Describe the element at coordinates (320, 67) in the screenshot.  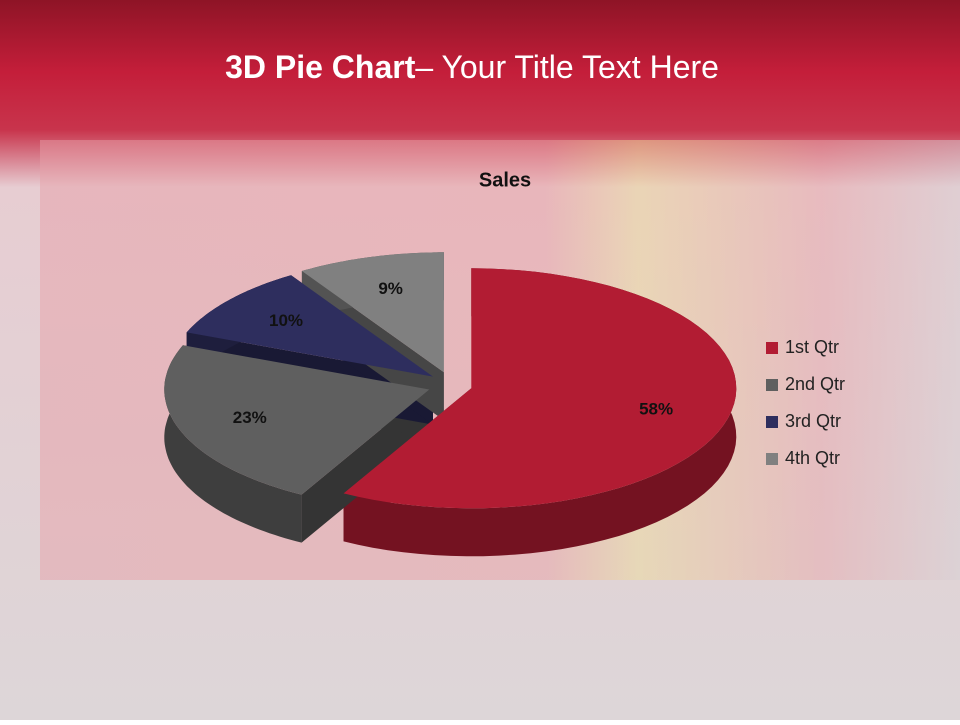
I see `slide-title-bold: 3D Pie Chart` at that location.